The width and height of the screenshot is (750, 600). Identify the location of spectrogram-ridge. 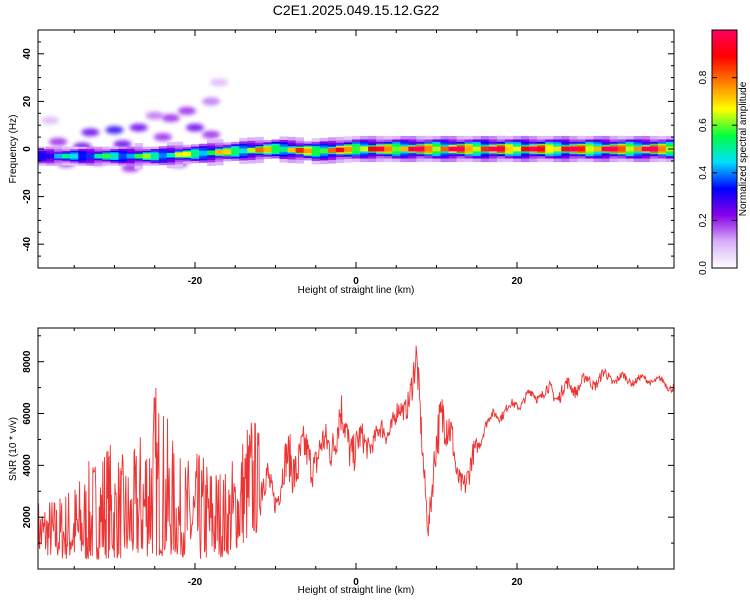
(356, 152).